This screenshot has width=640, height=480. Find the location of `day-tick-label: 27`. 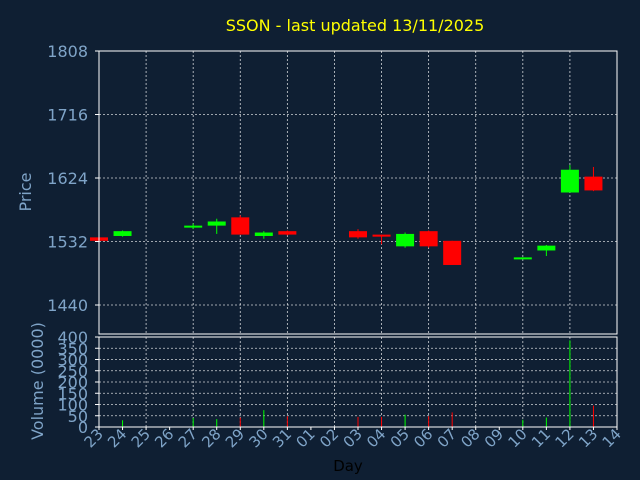

day-tick-label: 27 is located at coordinates (188, 438).